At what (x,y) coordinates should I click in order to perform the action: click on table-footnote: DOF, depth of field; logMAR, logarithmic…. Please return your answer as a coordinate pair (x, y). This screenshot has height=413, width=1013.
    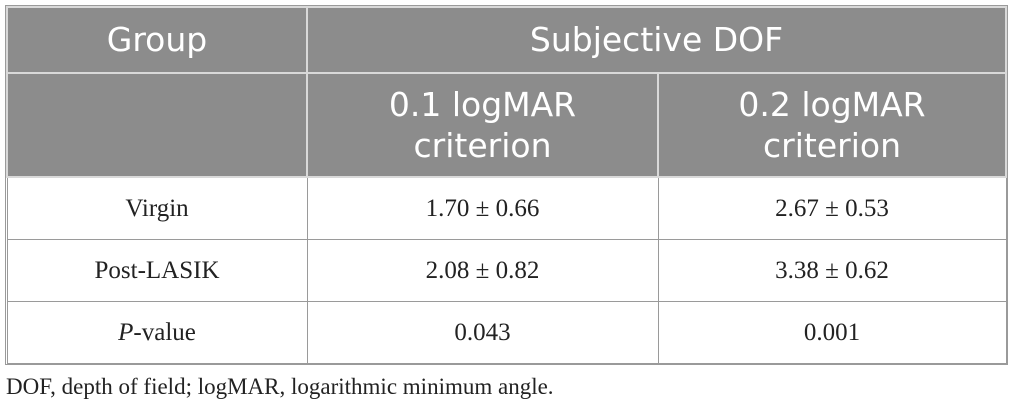
    Looking at the image, I should click on (280, 386).